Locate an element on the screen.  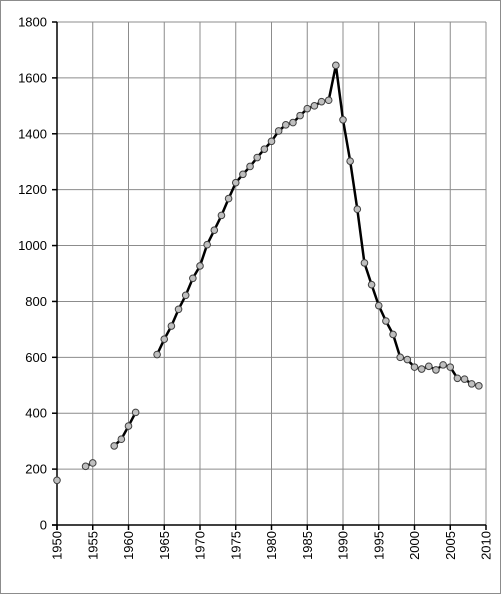
x-tick-label: 2005 is located at coordinates (450, 545).